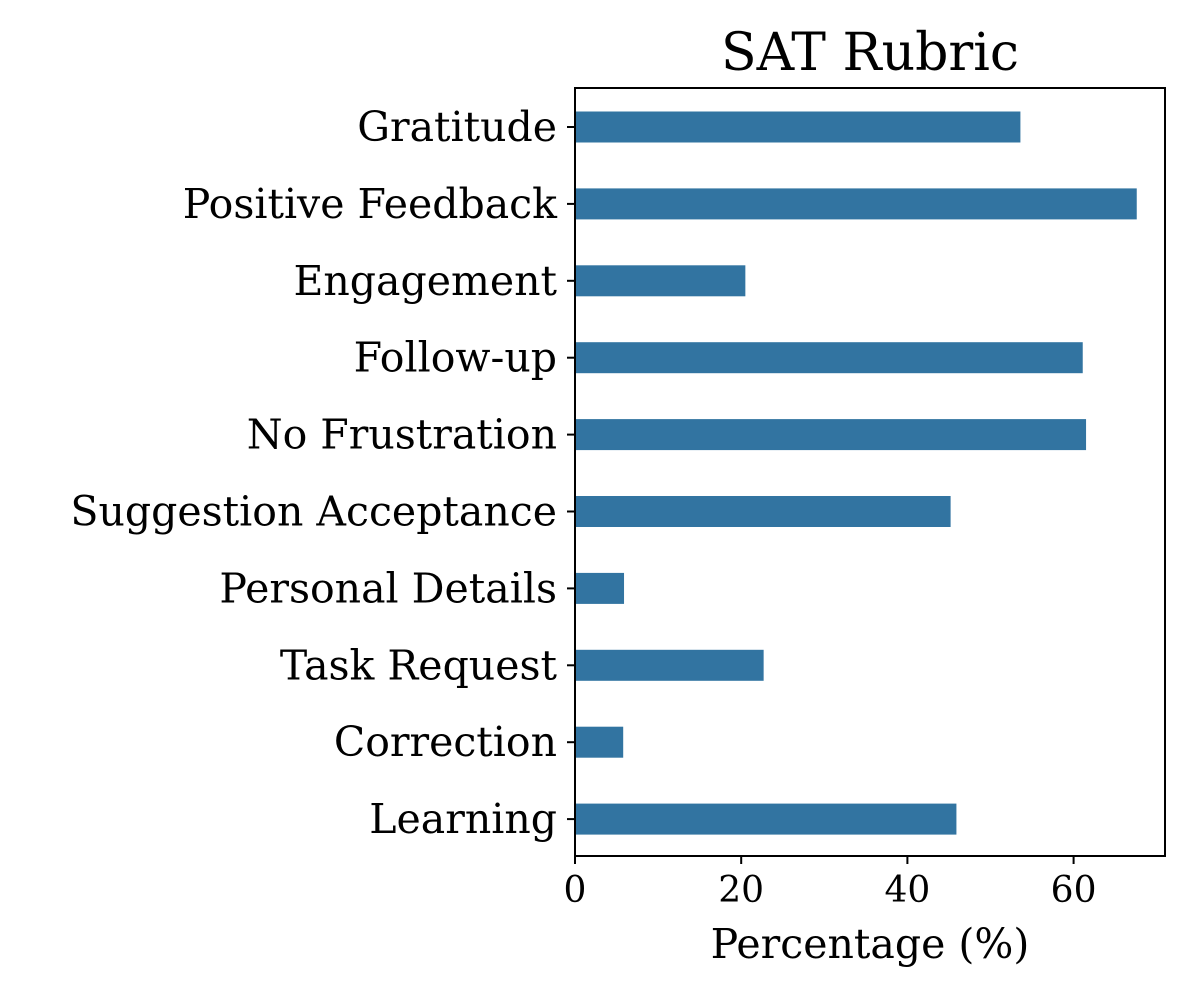 The image size is (1196, 997). I want to click on x-tick-label-60: 60, so click(1074, 890).